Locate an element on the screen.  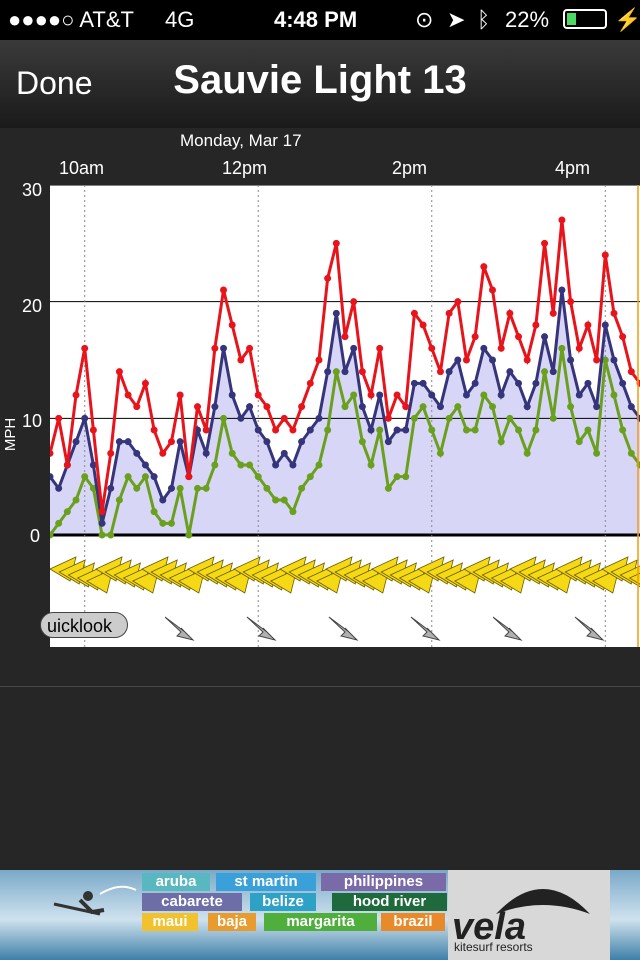
ad-tag-st-martin: st martin is located at coordinates (266, 882).